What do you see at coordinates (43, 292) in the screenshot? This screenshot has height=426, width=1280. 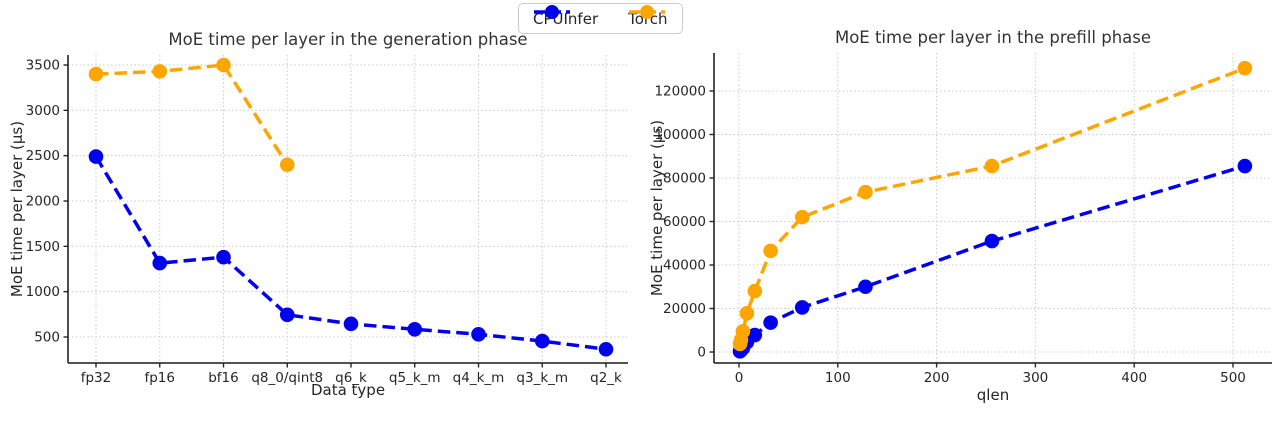 I see `y-tick-label: 1000` at bounding box center [43, 292].